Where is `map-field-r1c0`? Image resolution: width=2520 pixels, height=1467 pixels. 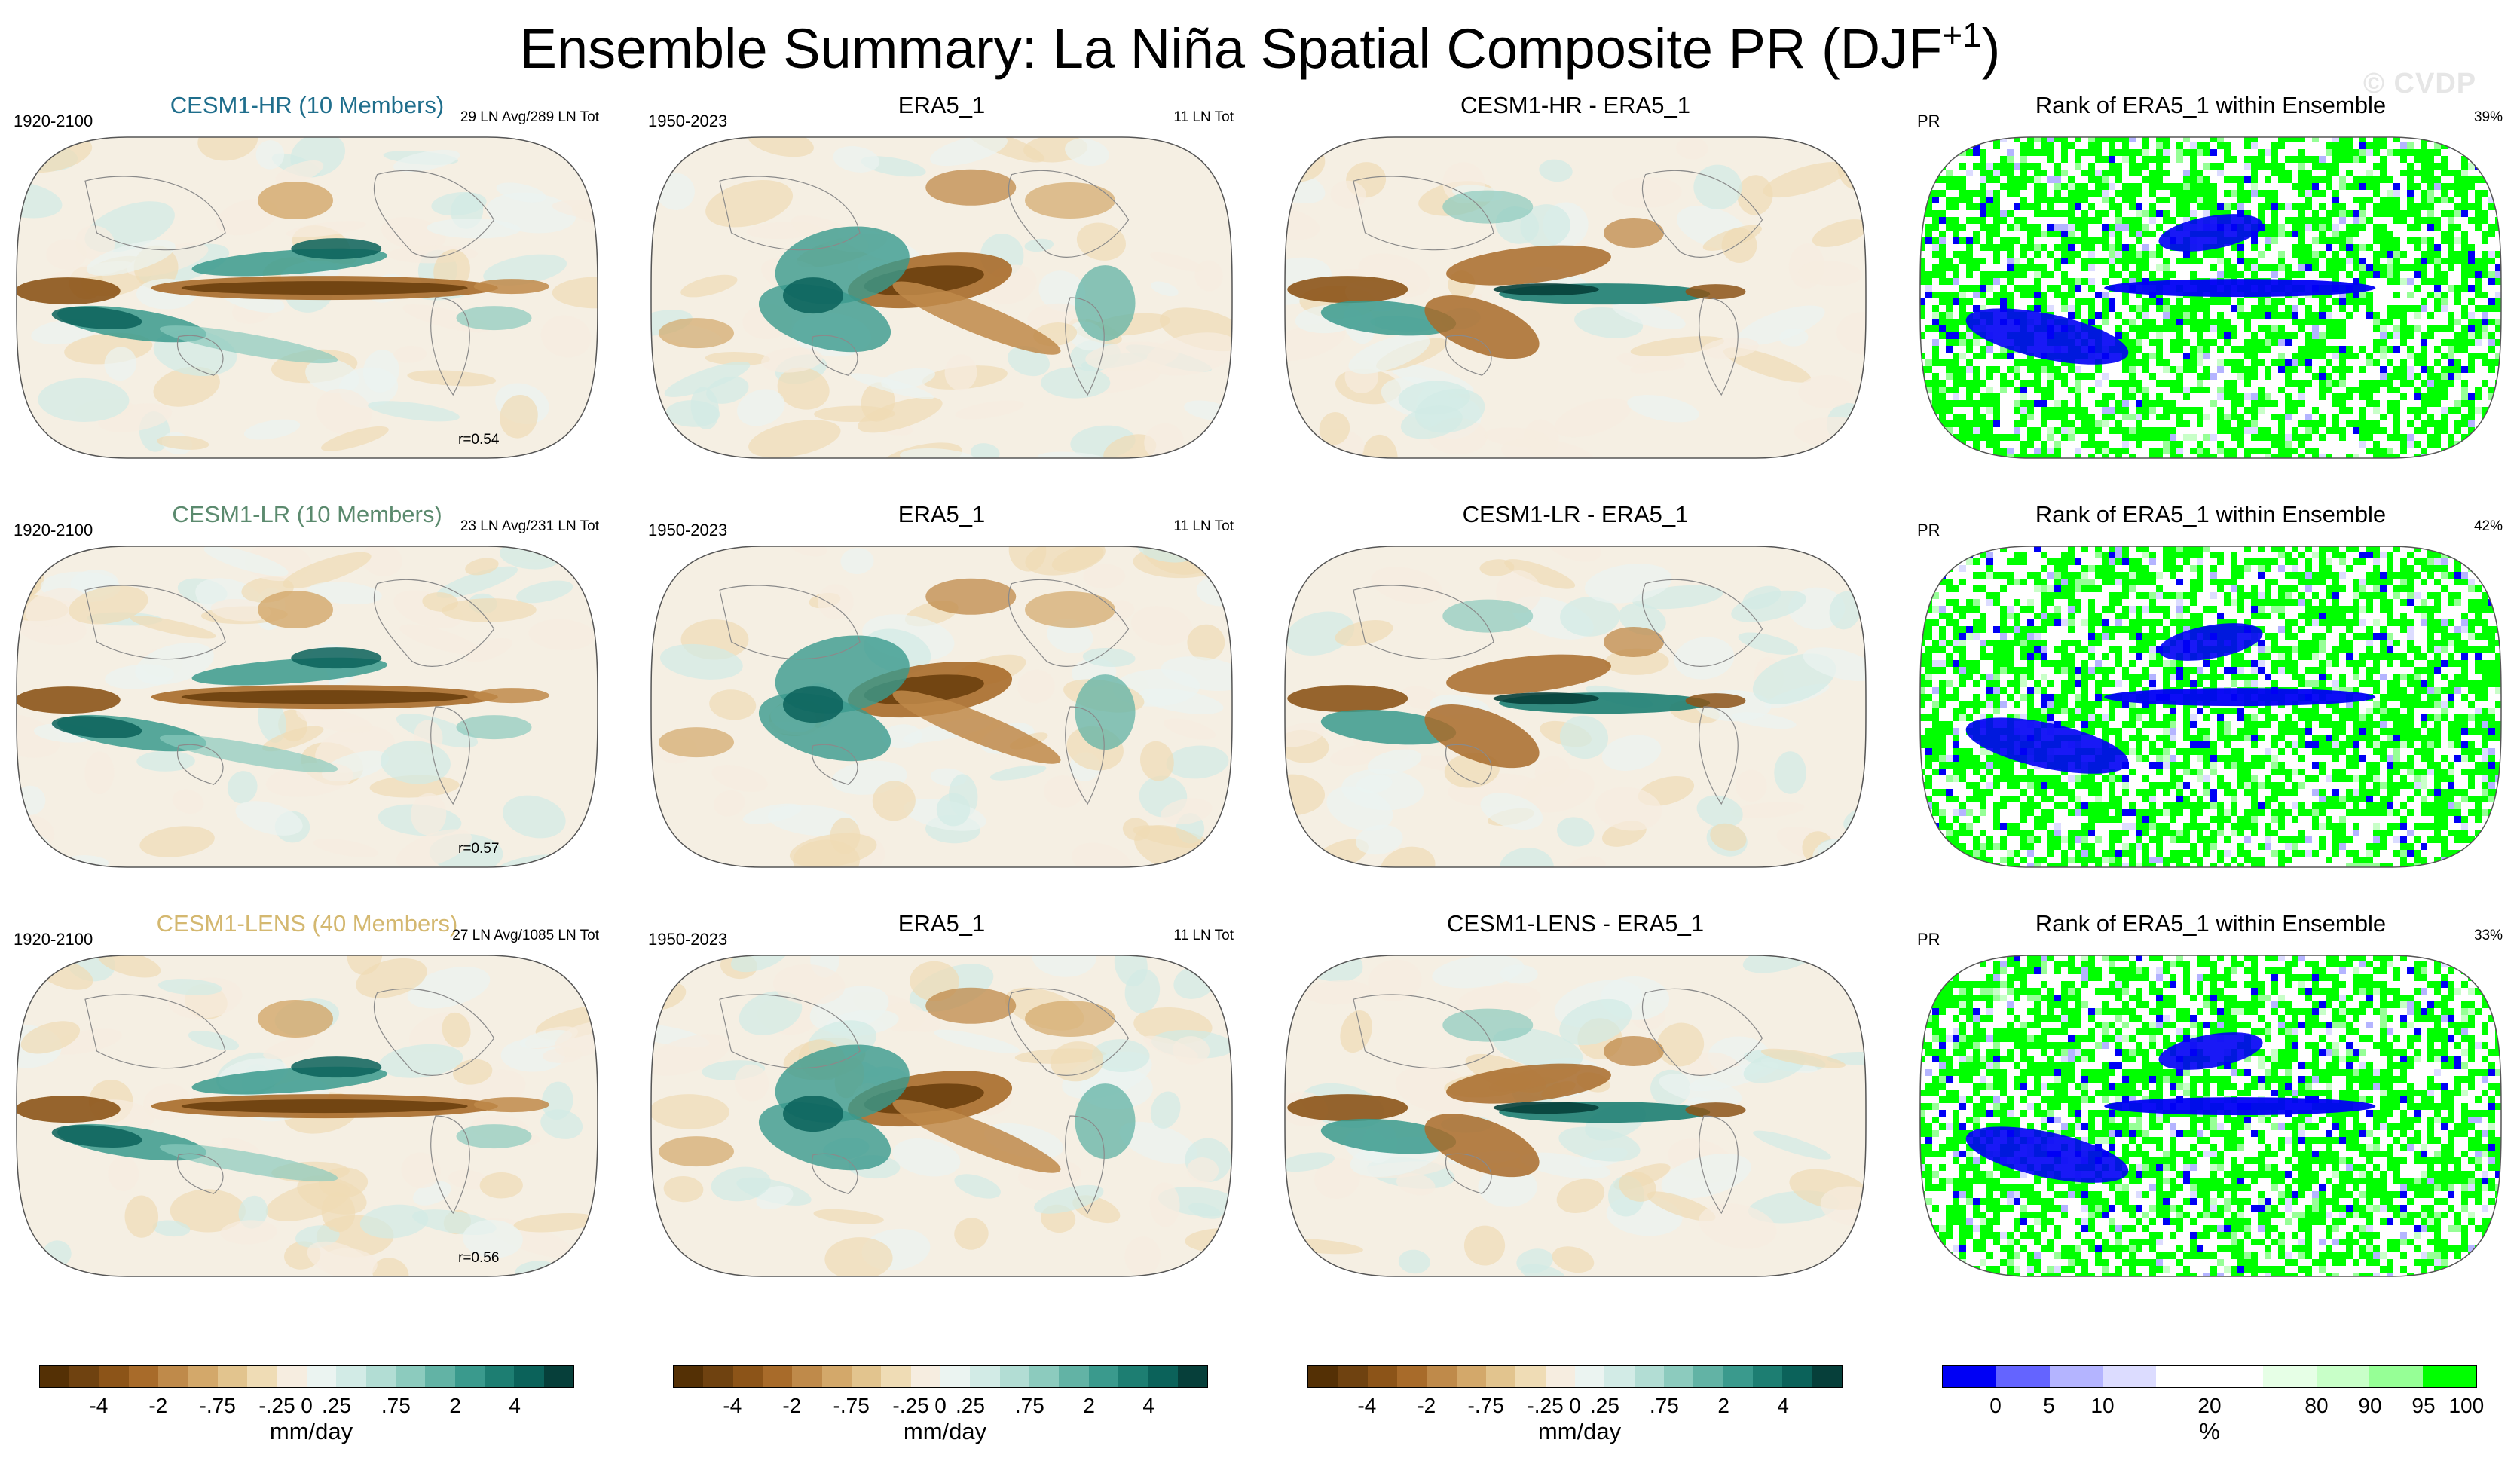
map-field-r1c0 is located at coordinates (307, 706).